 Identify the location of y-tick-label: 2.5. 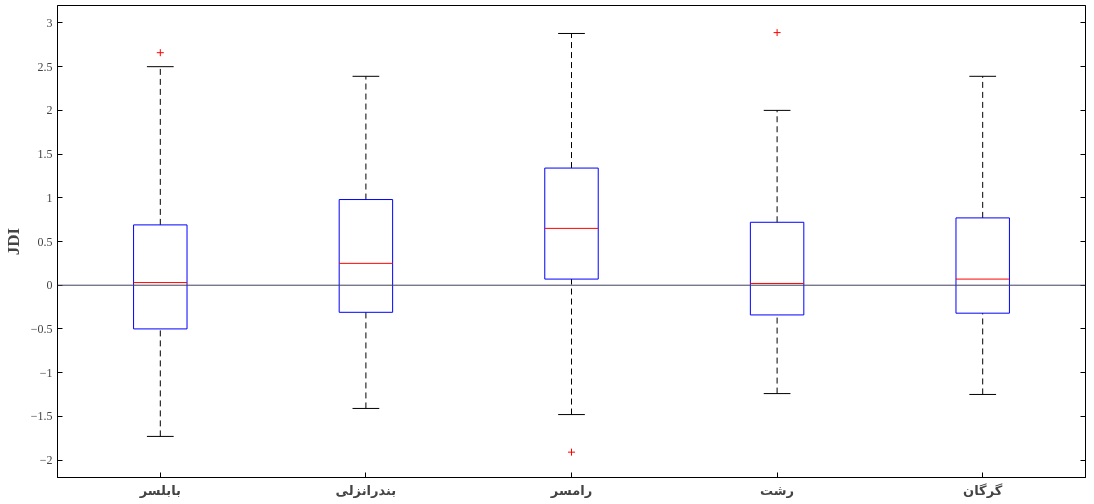
(45, 66).